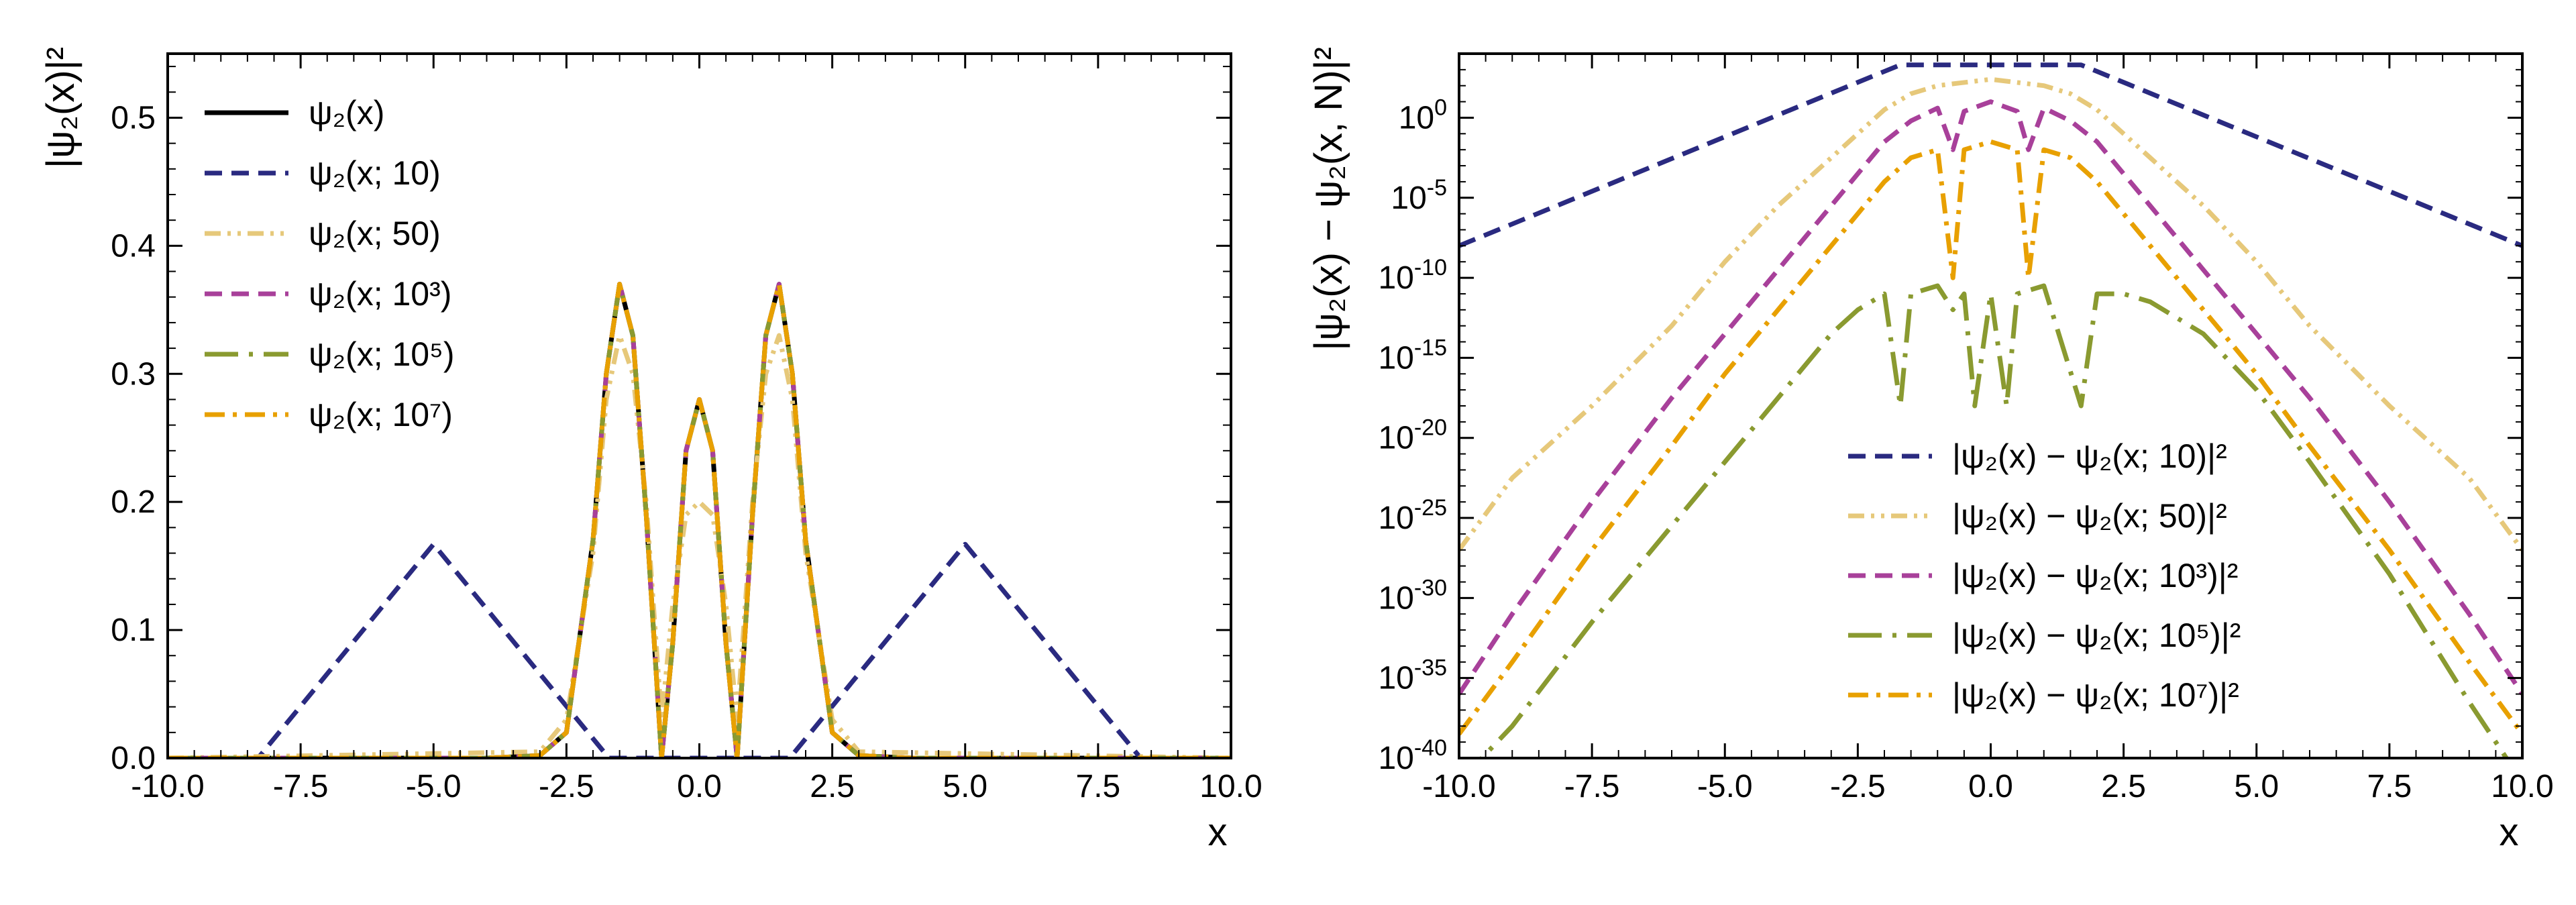 This screenshot has width=2576, height=905. I want to click on y-tick-label: 0.1, so click(133, 630).